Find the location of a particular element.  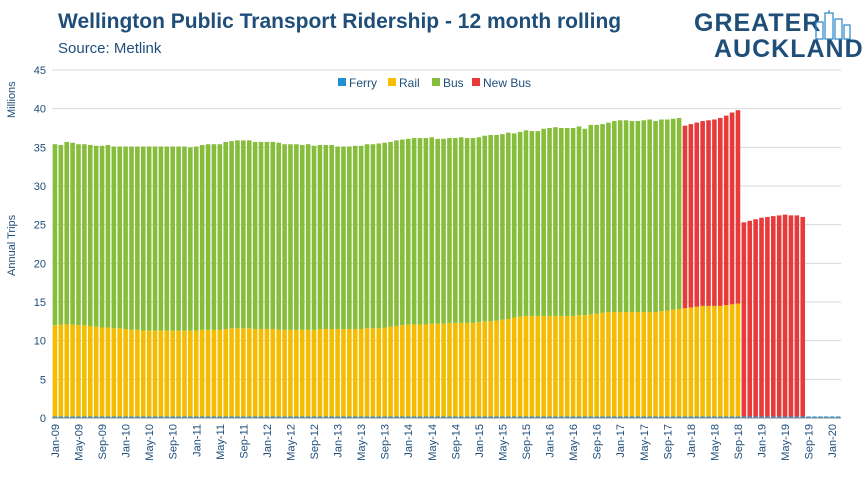

x-tick-label: Sep-09 is located at coordinates (103, 441).